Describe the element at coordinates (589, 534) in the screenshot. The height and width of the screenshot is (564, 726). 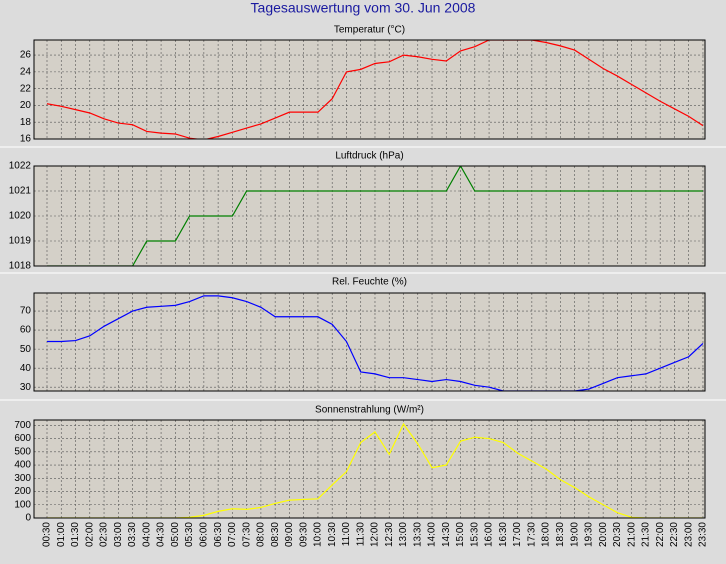
I see `x-tick-label: 19:30` at that location.